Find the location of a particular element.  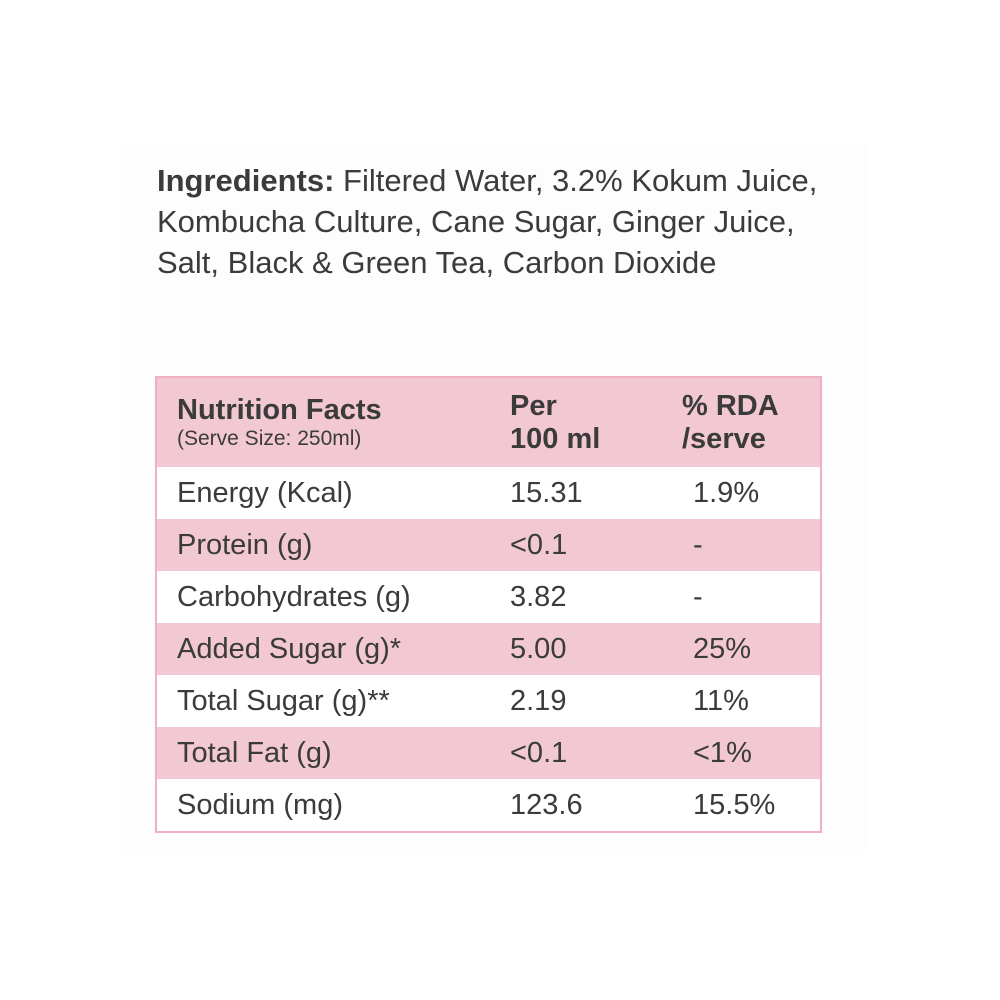

nutrient-name: Sodium (mg) is located at coordinates (260, 805).